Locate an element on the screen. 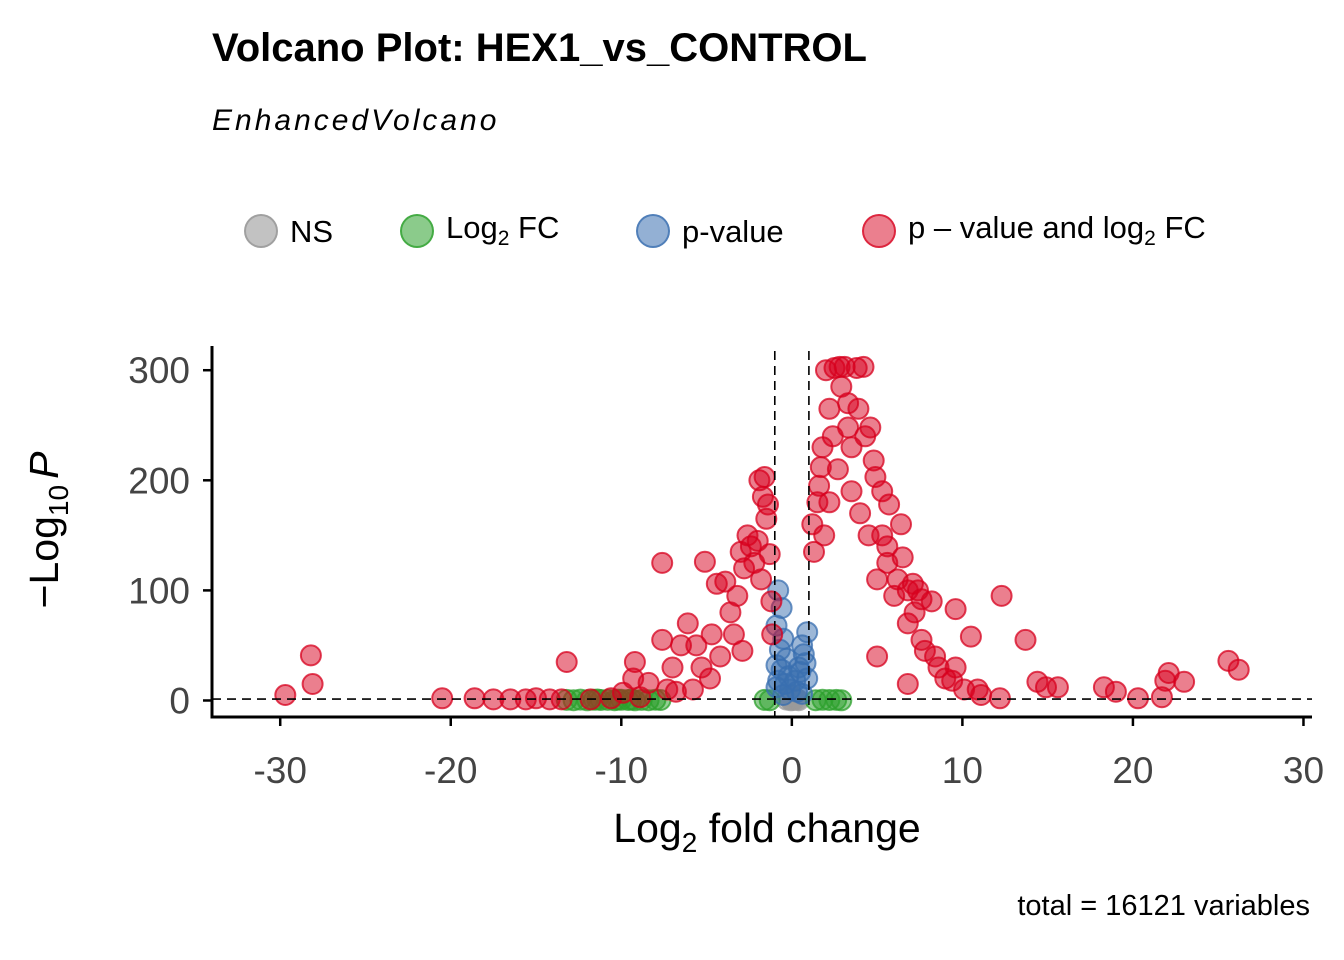 Image resolution: width=1344 pixels, height=960 pixels. y-tick-label: 100 is located at coordinates (159, 590).